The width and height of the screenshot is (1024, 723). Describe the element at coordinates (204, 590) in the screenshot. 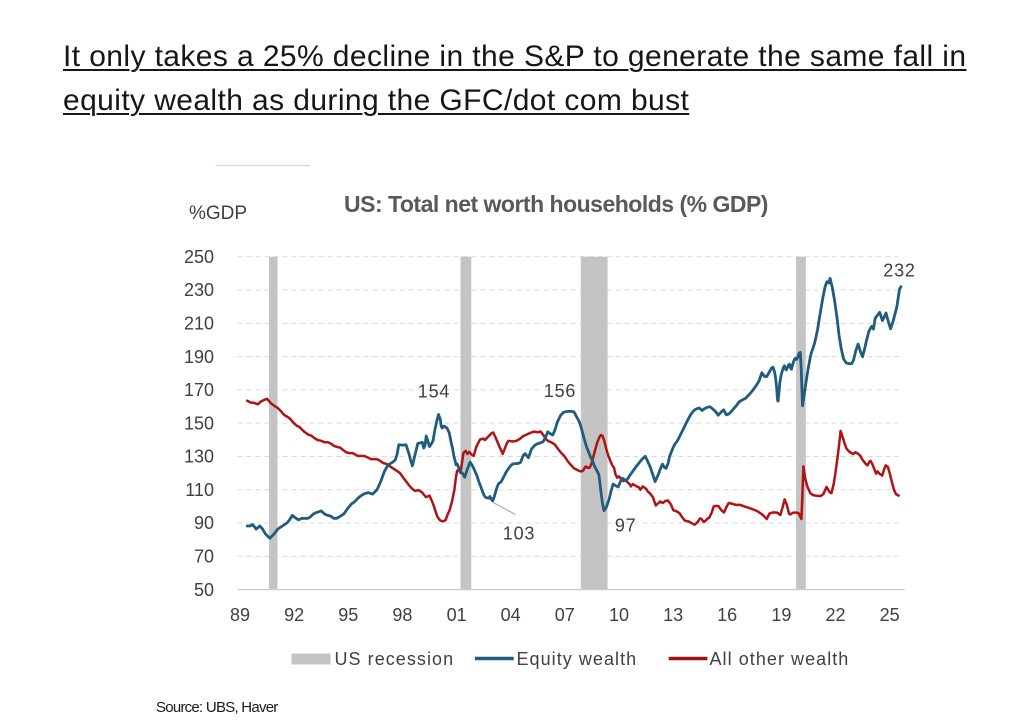

I see `svg-text: 50` at that location.